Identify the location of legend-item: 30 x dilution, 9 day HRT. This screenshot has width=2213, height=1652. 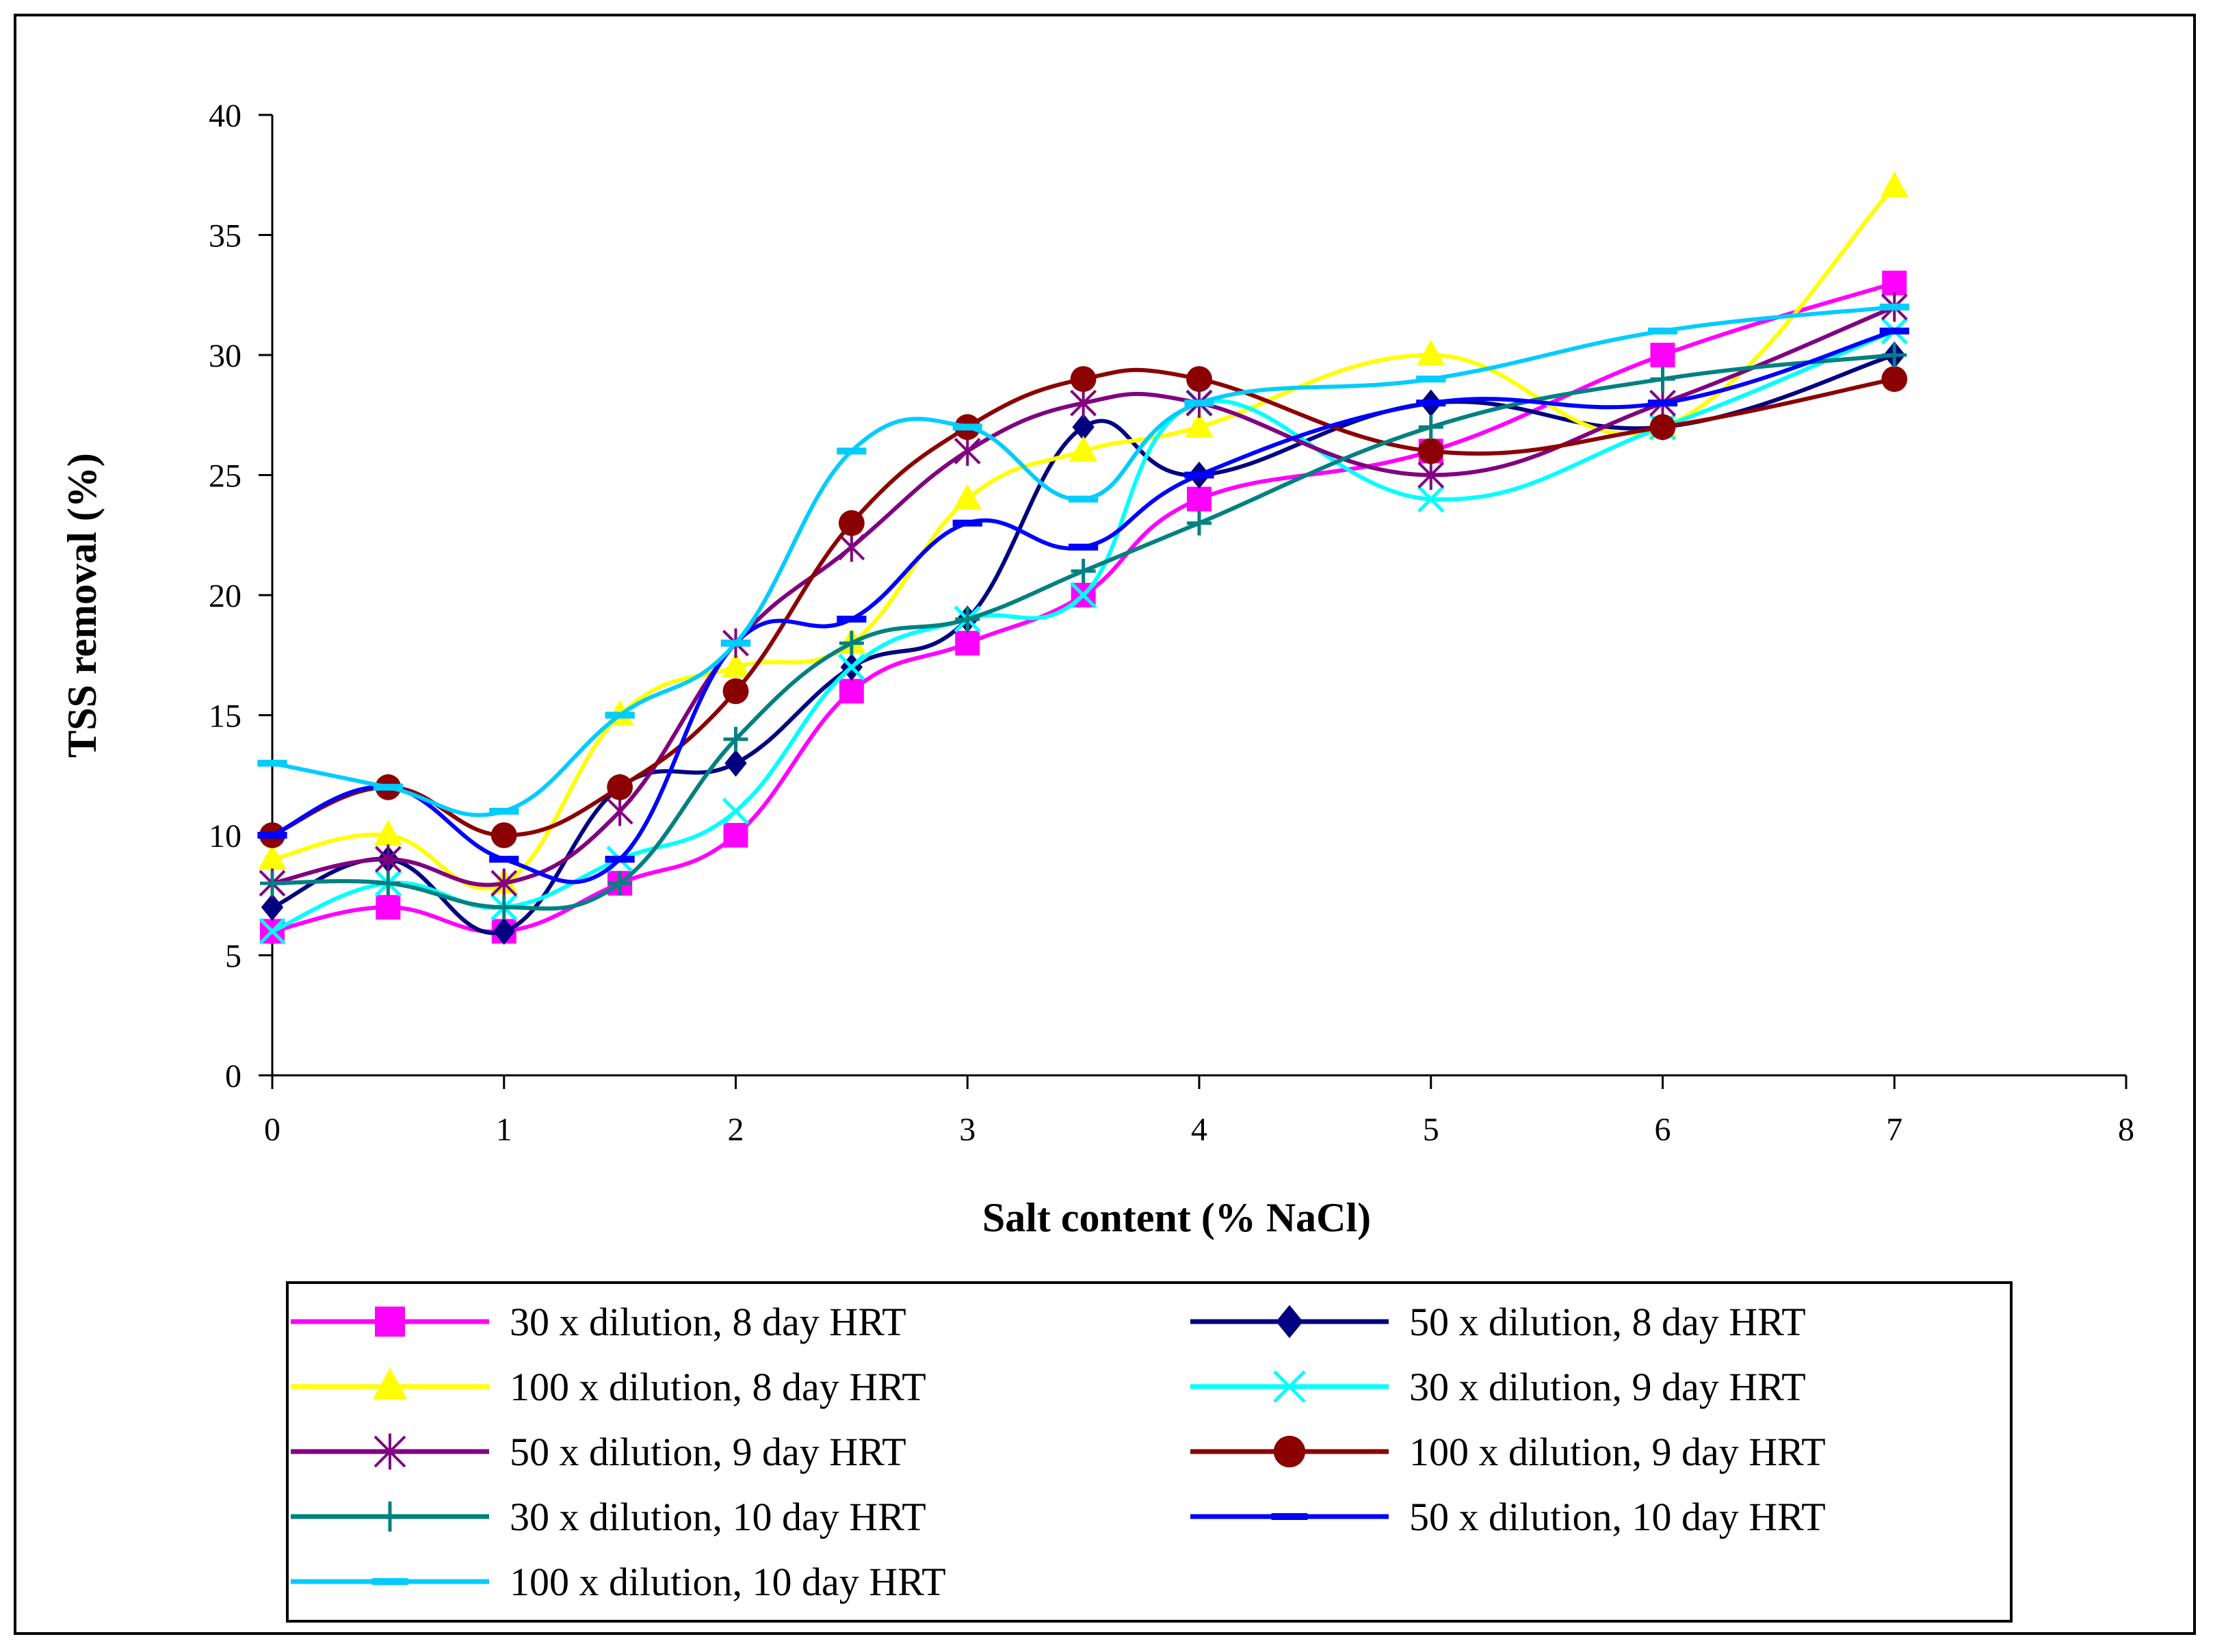
(1498, 1387).